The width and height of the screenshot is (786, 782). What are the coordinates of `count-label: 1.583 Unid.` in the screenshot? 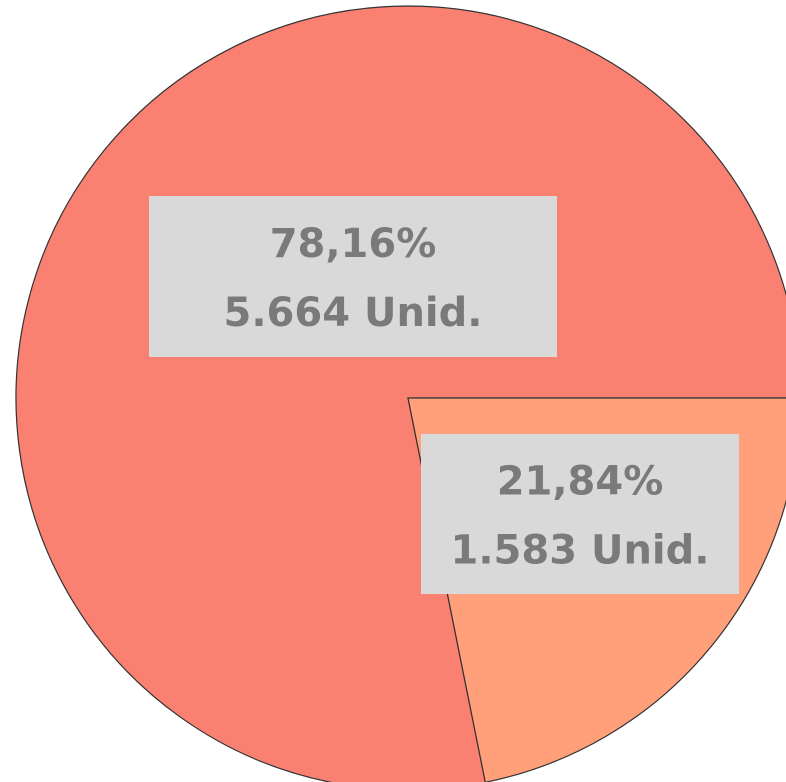 It's located at (580, 550).